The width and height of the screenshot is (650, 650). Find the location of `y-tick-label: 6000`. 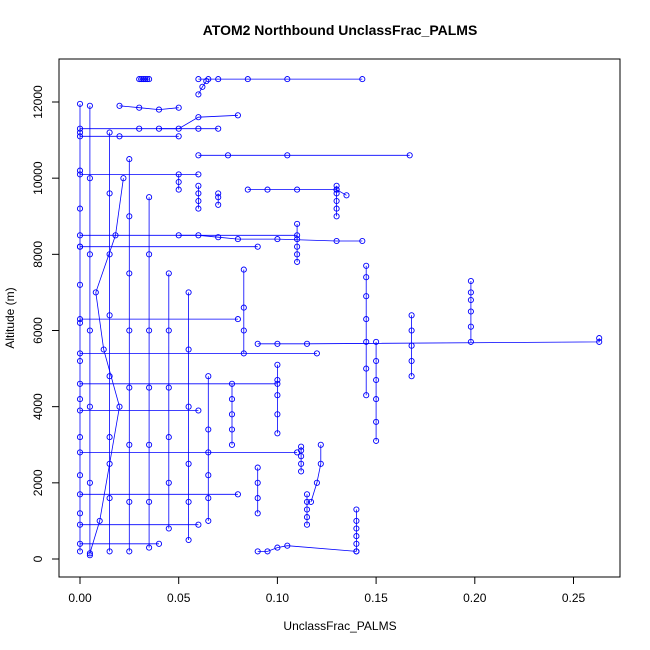

y-tick-label: 6000 is located at coordinates (38, 330).